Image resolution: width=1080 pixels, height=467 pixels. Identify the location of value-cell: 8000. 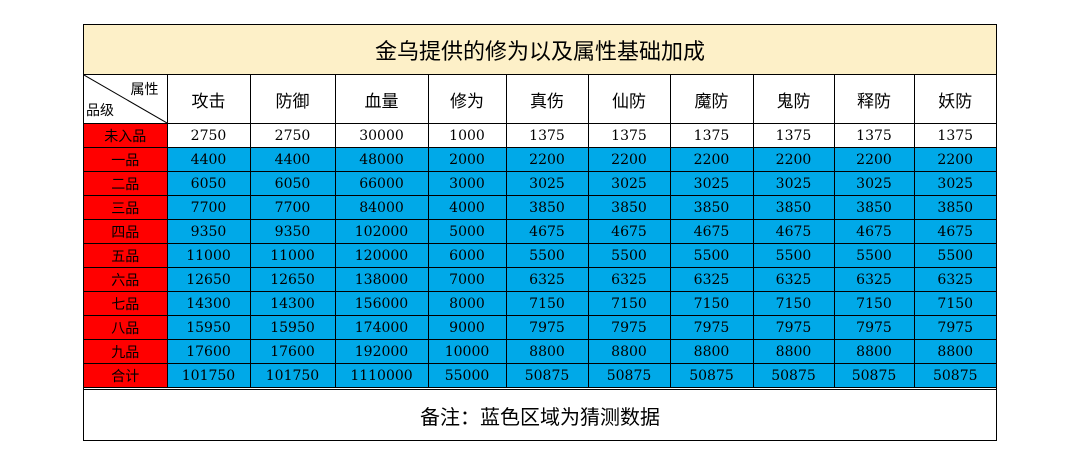
(467, 303).